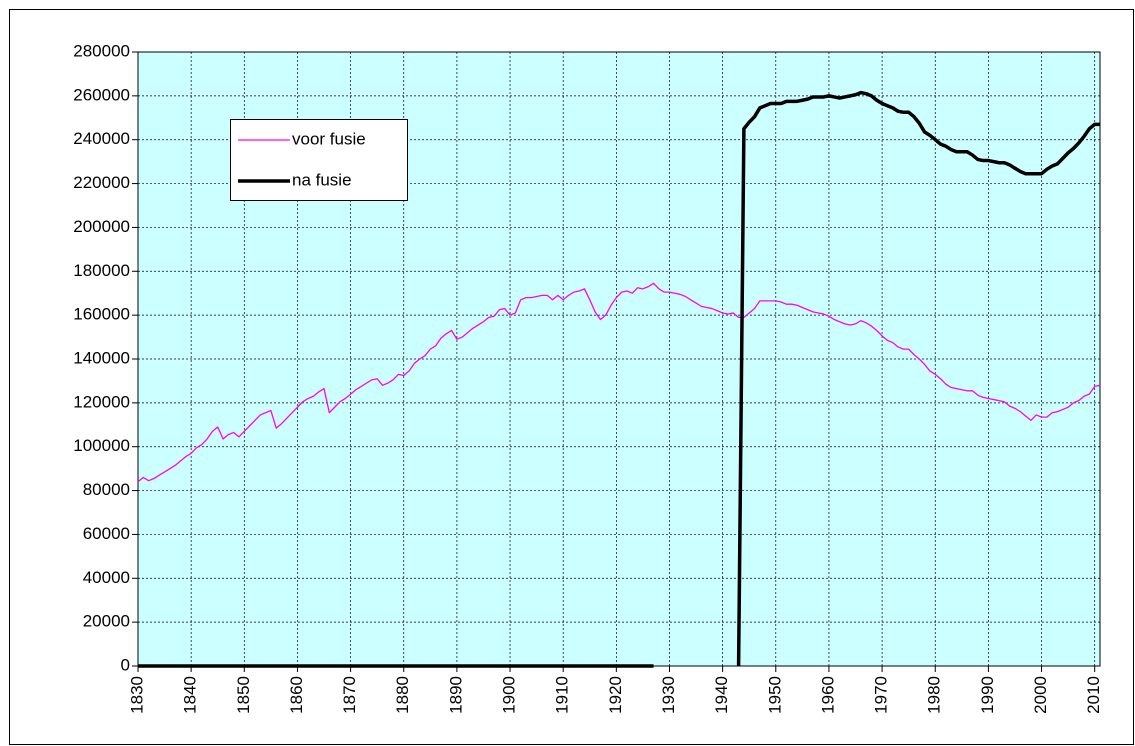  What do you see at coordinates (101, 50) in the screenshot?
I see `y-tick-label: 280000` at bounding box center [101, 50].